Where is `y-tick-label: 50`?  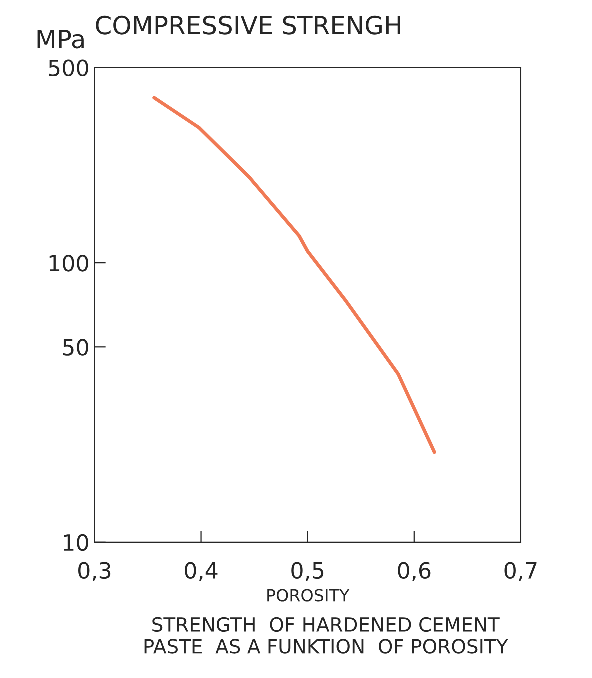 y-tick-label: 50 is located at coordinates (75, 347).